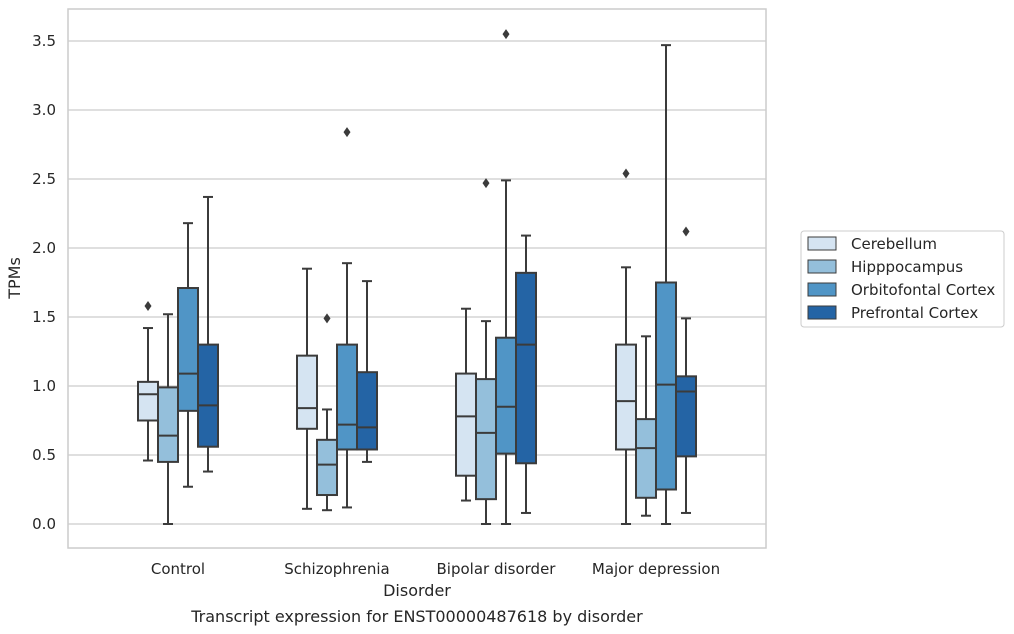 The width and height of the screenshot is (1014, 634). Describe the element at coordinates (656, 569) in the screenshot. I see `x-tick-label: Major depression` at that location.